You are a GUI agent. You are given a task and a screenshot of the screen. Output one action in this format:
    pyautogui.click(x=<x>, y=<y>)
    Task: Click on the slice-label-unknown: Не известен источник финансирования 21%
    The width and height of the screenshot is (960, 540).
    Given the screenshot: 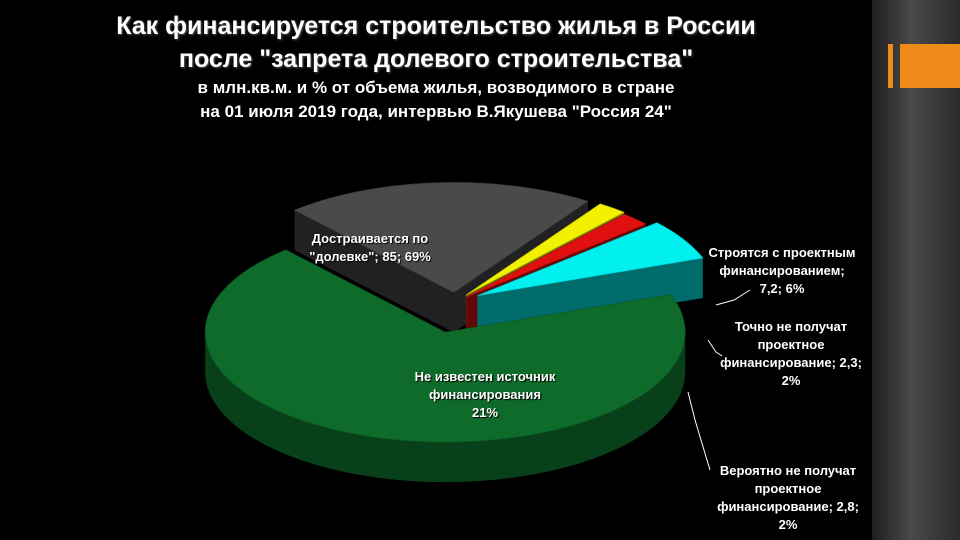 What is the action you would take?
    pyautogui.click(x=485, y=395)
    